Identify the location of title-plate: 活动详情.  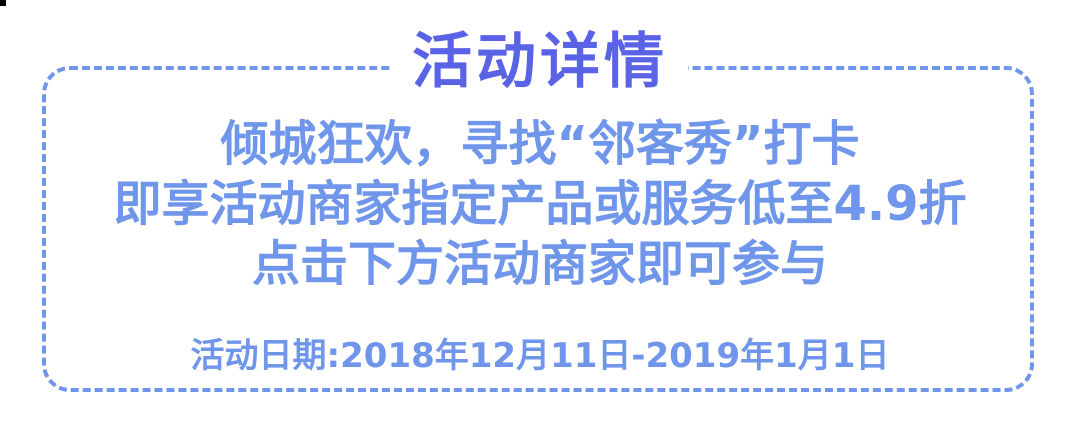
(540, 62).